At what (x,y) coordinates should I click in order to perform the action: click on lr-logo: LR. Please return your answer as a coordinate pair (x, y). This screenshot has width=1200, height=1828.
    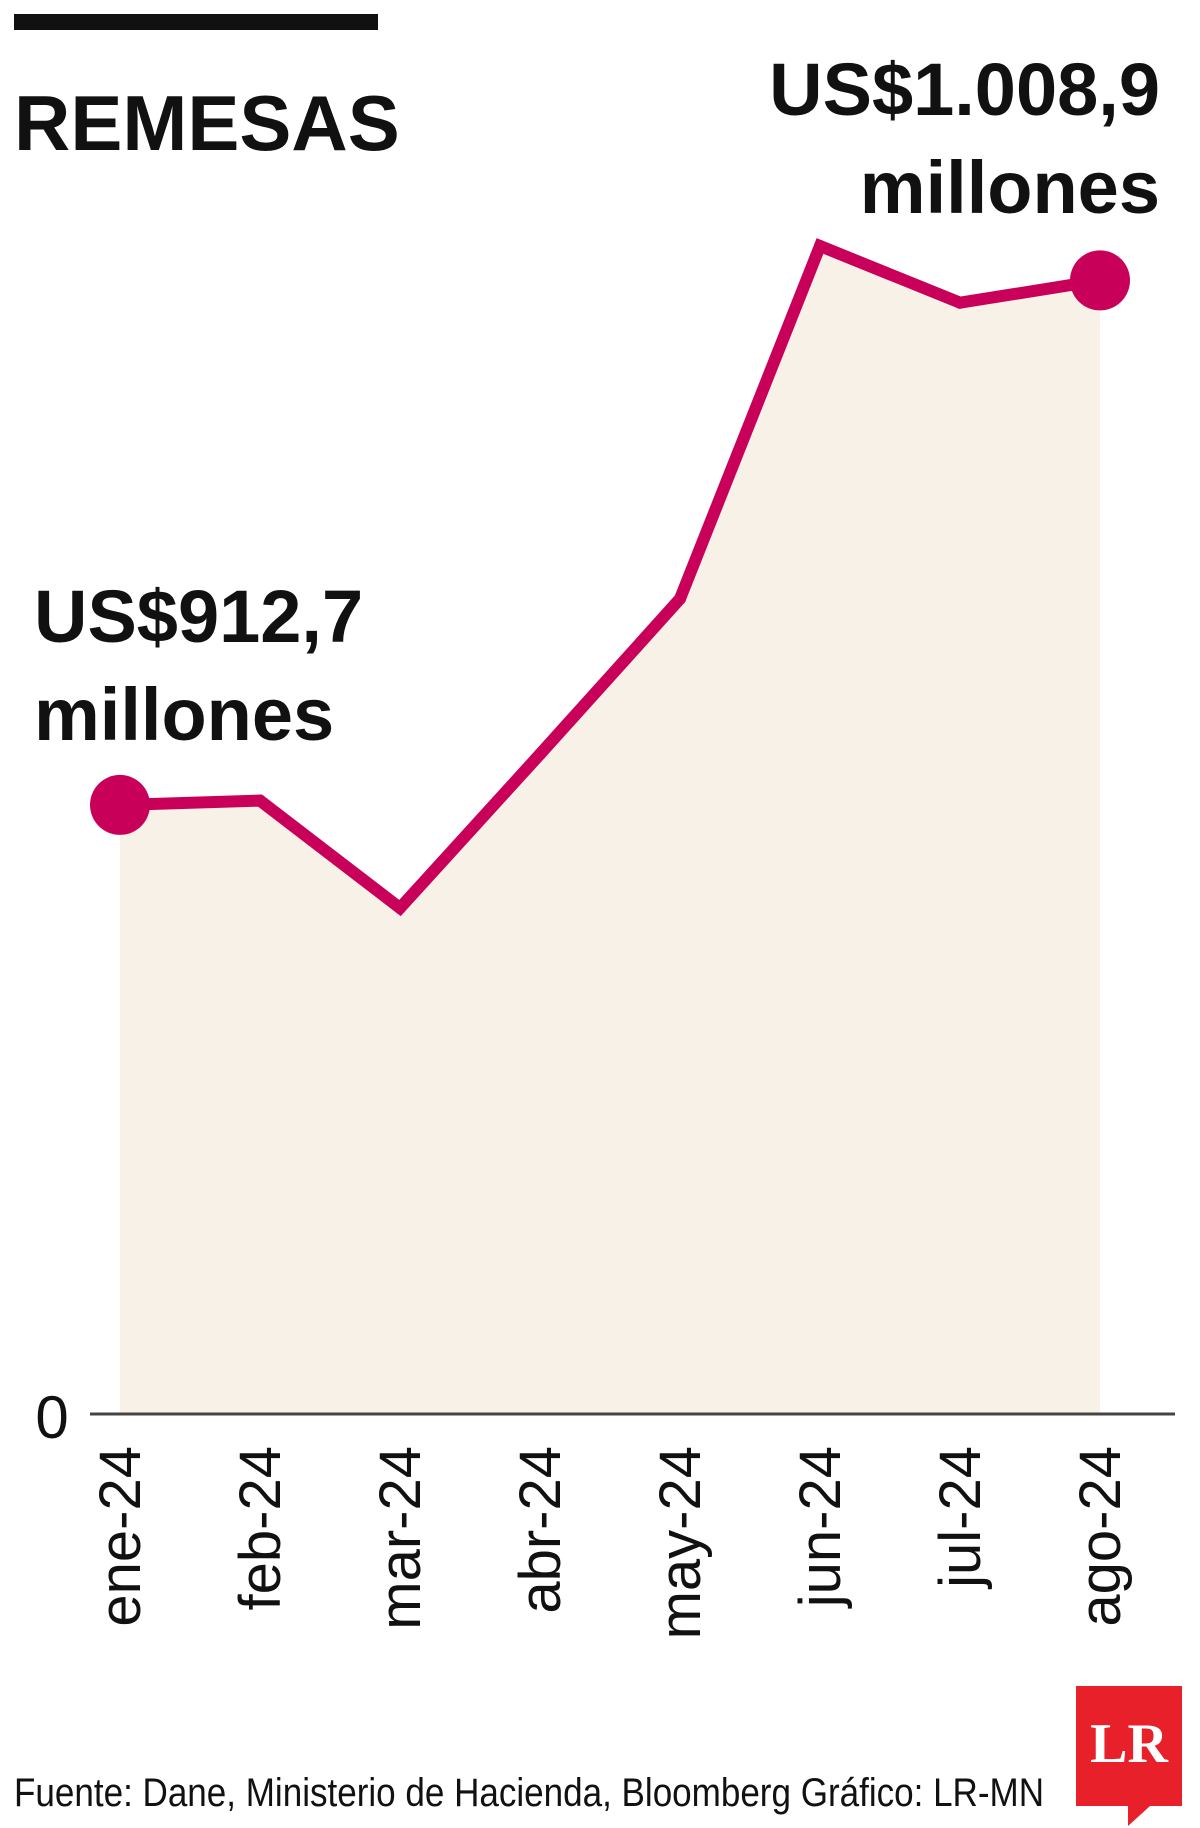
    Looking at the image, I should click on (1129, 1756).